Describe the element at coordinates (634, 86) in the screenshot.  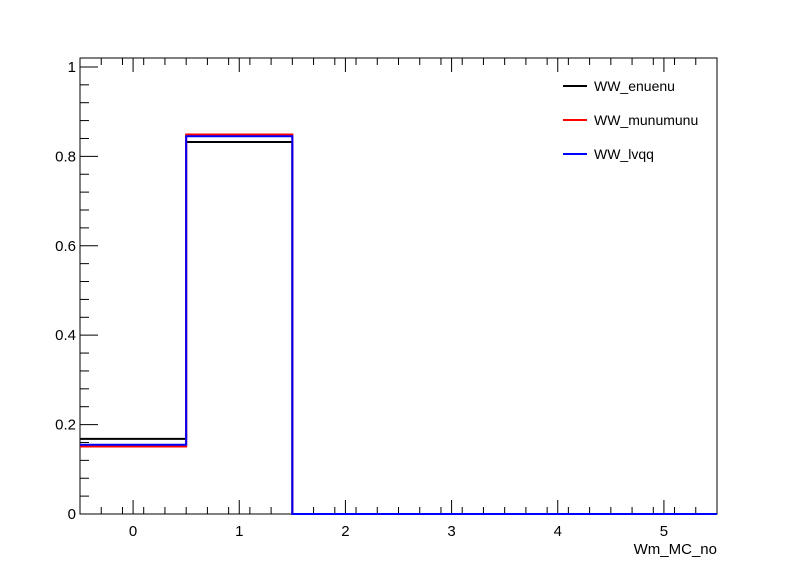
I see `legend-label: WW_enuenu` at that location.